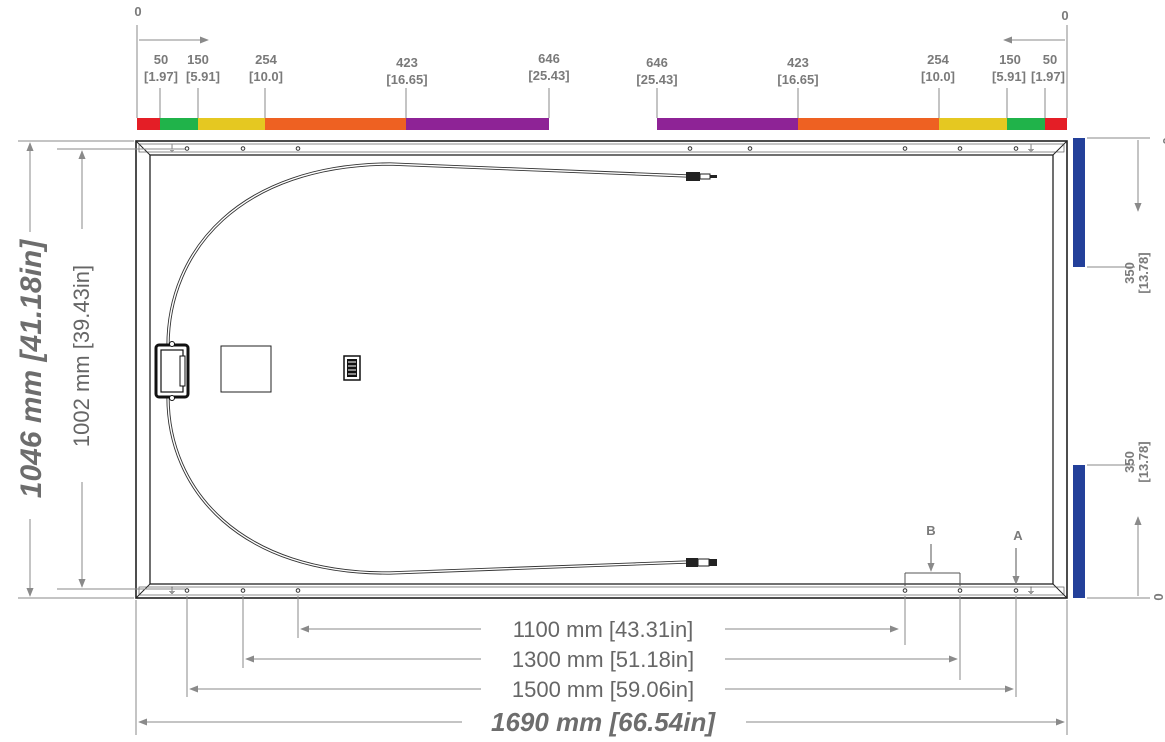  Describe the element at coordinates (549, 58) in the screenshot. I see `left-scale-mm-646: 646` at that location.